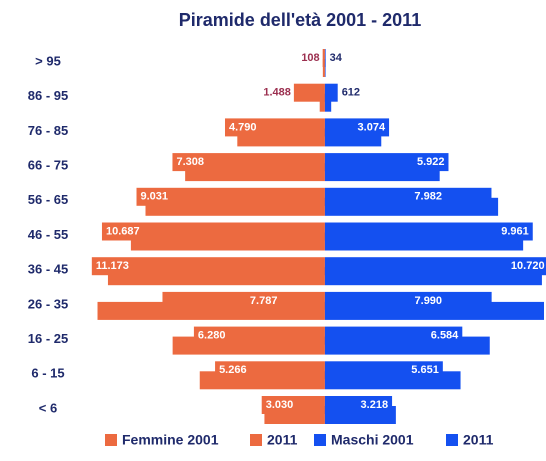 The width and height of the screenshot is (546, 461). I want to click on value-label: 10.720, so click(528, 266).